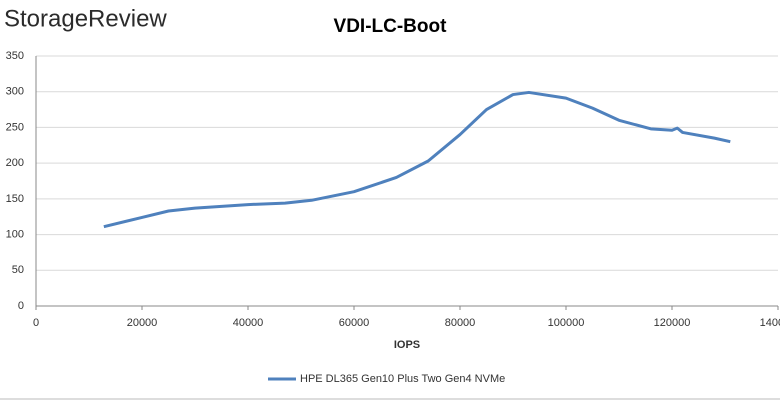 The width and height of the screenshot is (780, 401). I want to click on chart-title: VDI-LC-Boot, so click(391, 26).